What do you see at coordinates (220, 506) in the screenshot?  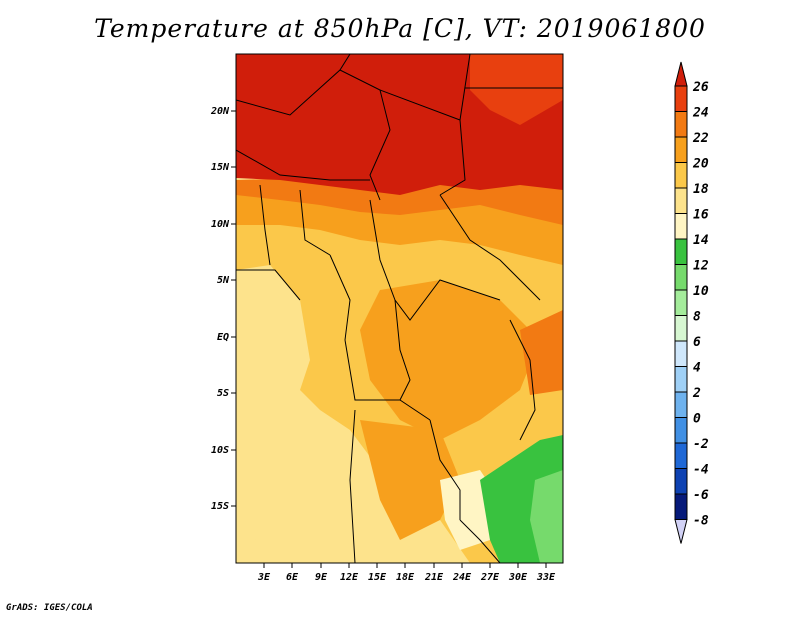 I see `lat-tick-label: 15S` at bounding box center [220, 506].